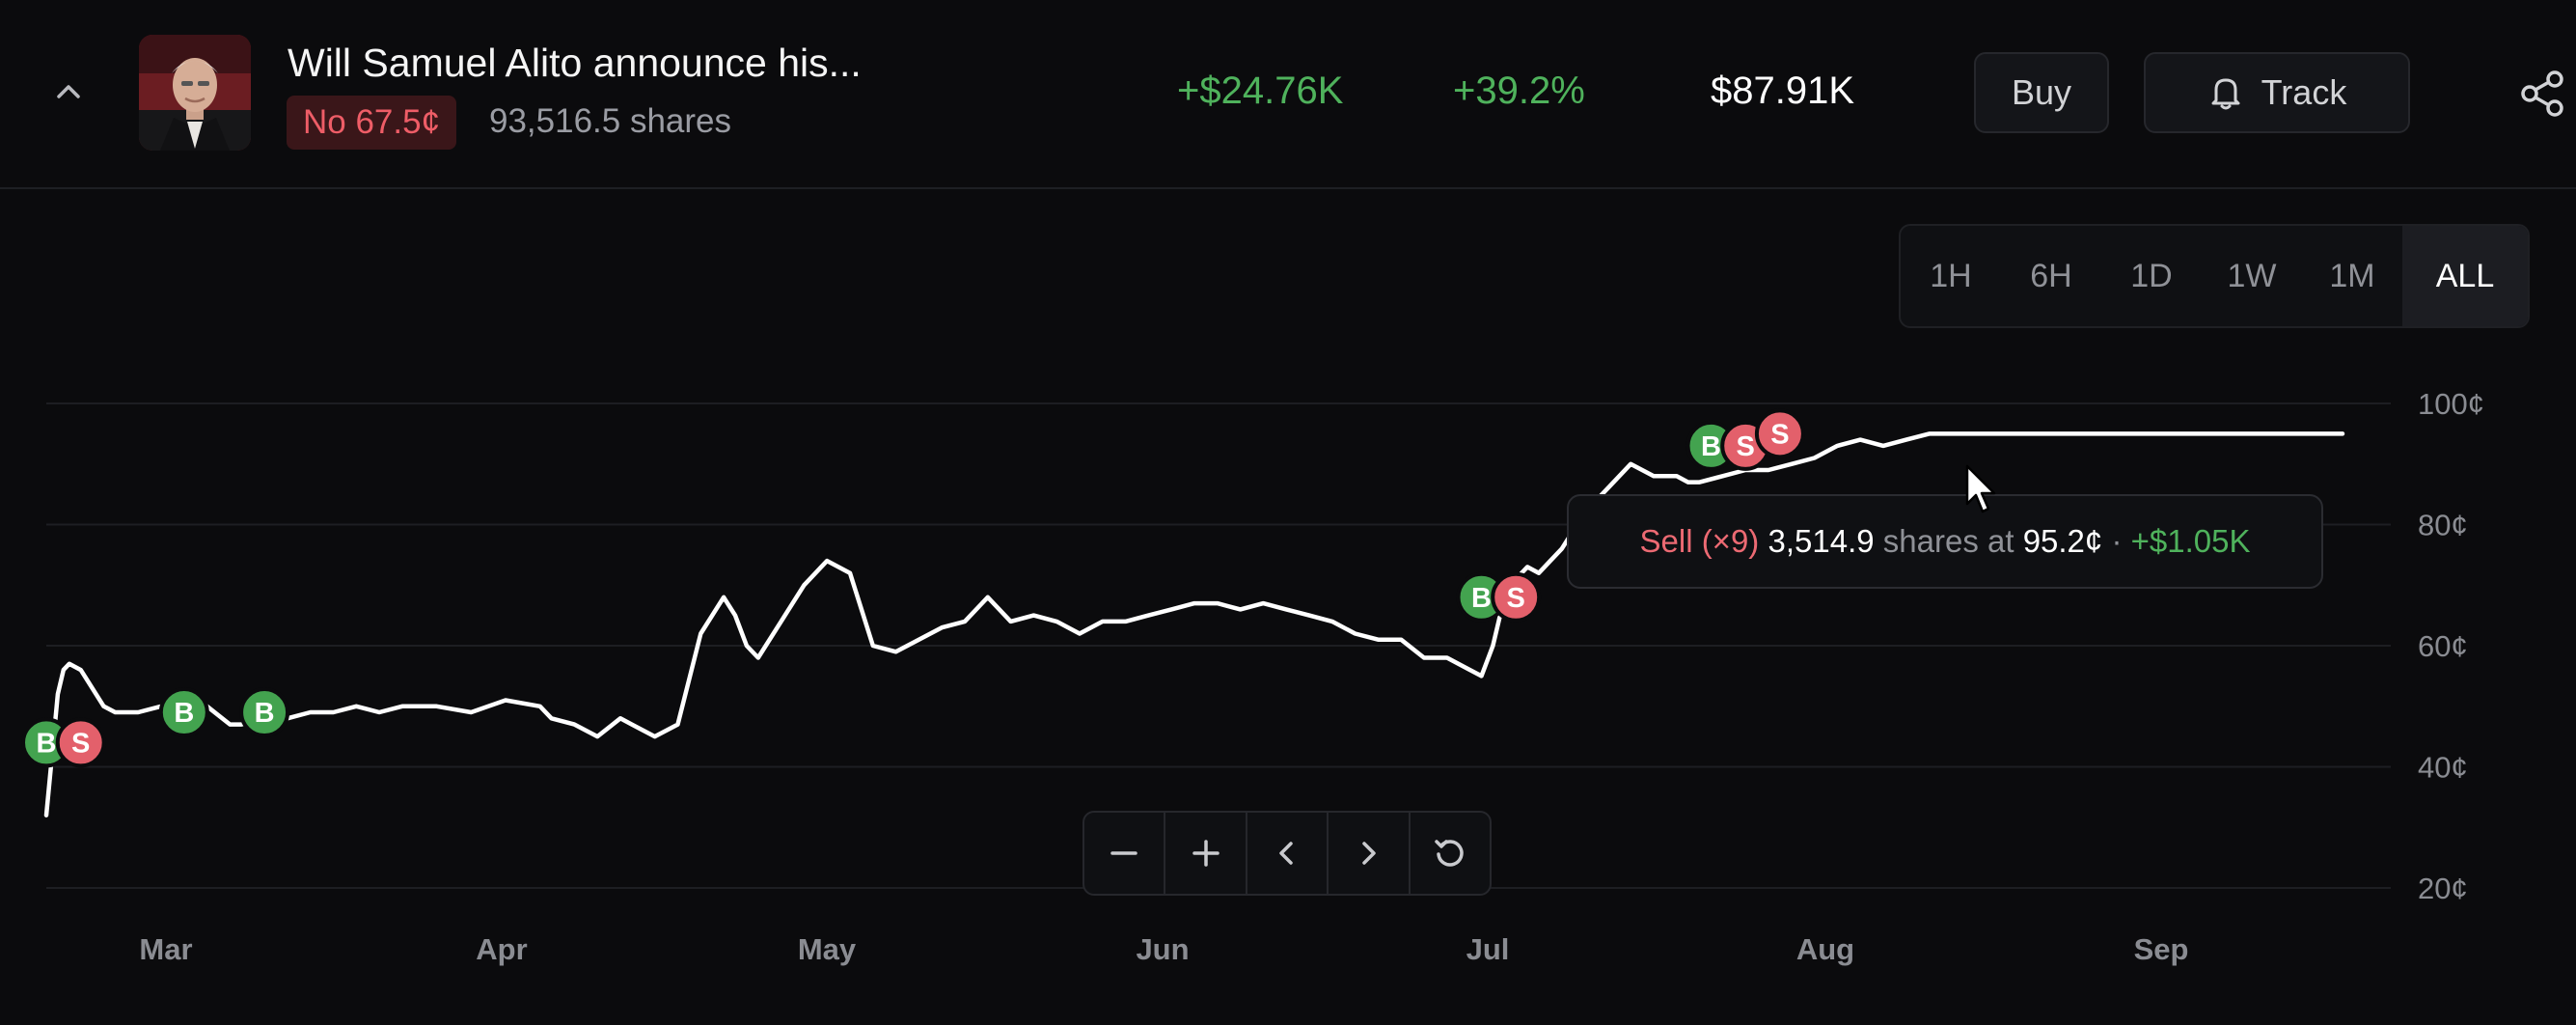 Image resolution: width=2576 pixels, height=1025 pixels. I want to click on y-tick-label: 60¢, so click(2443, 646).